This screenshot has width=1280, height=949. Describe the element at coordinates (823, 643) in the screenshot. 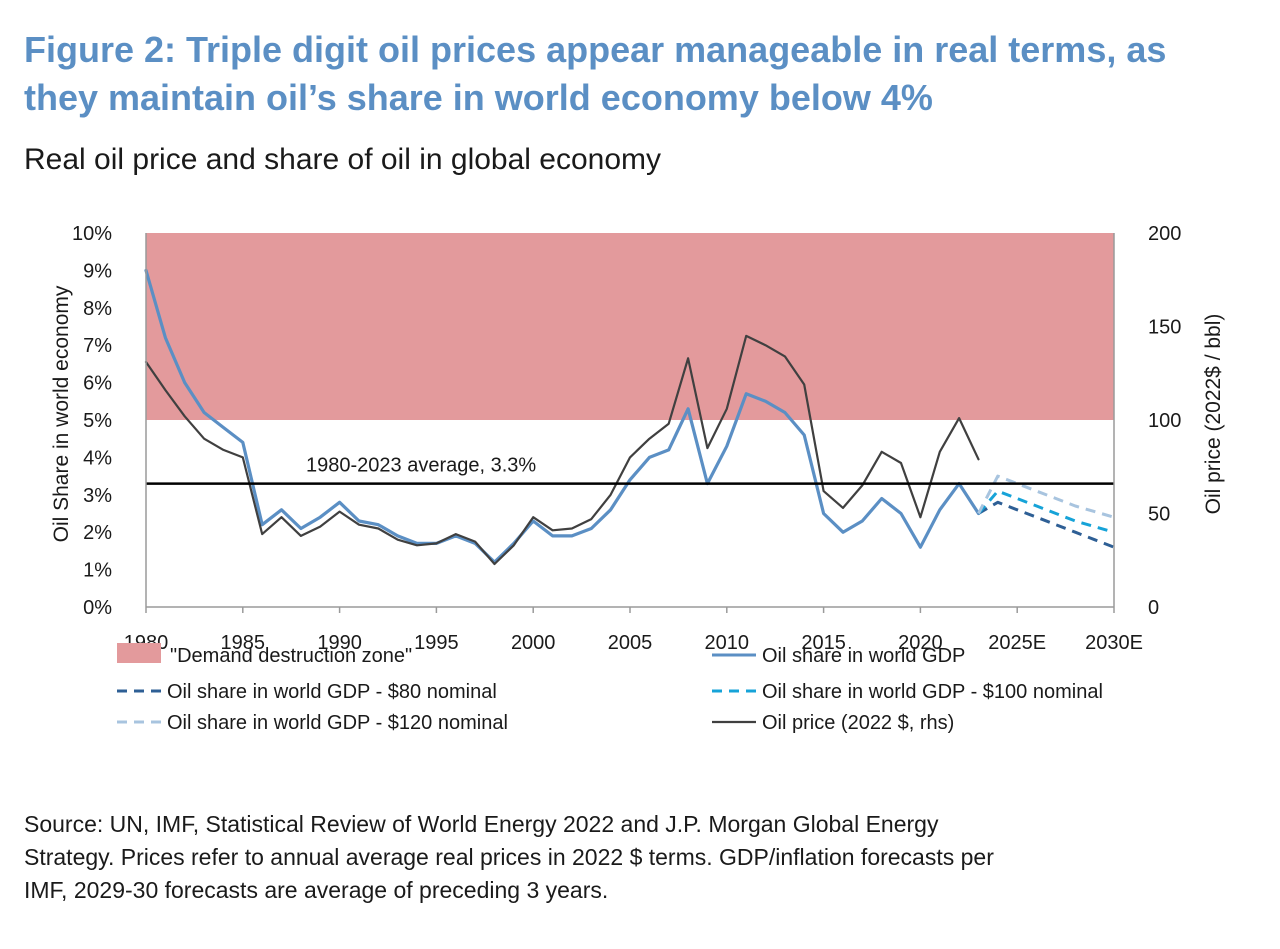

I see `x-tick-label: 2015` at that location.